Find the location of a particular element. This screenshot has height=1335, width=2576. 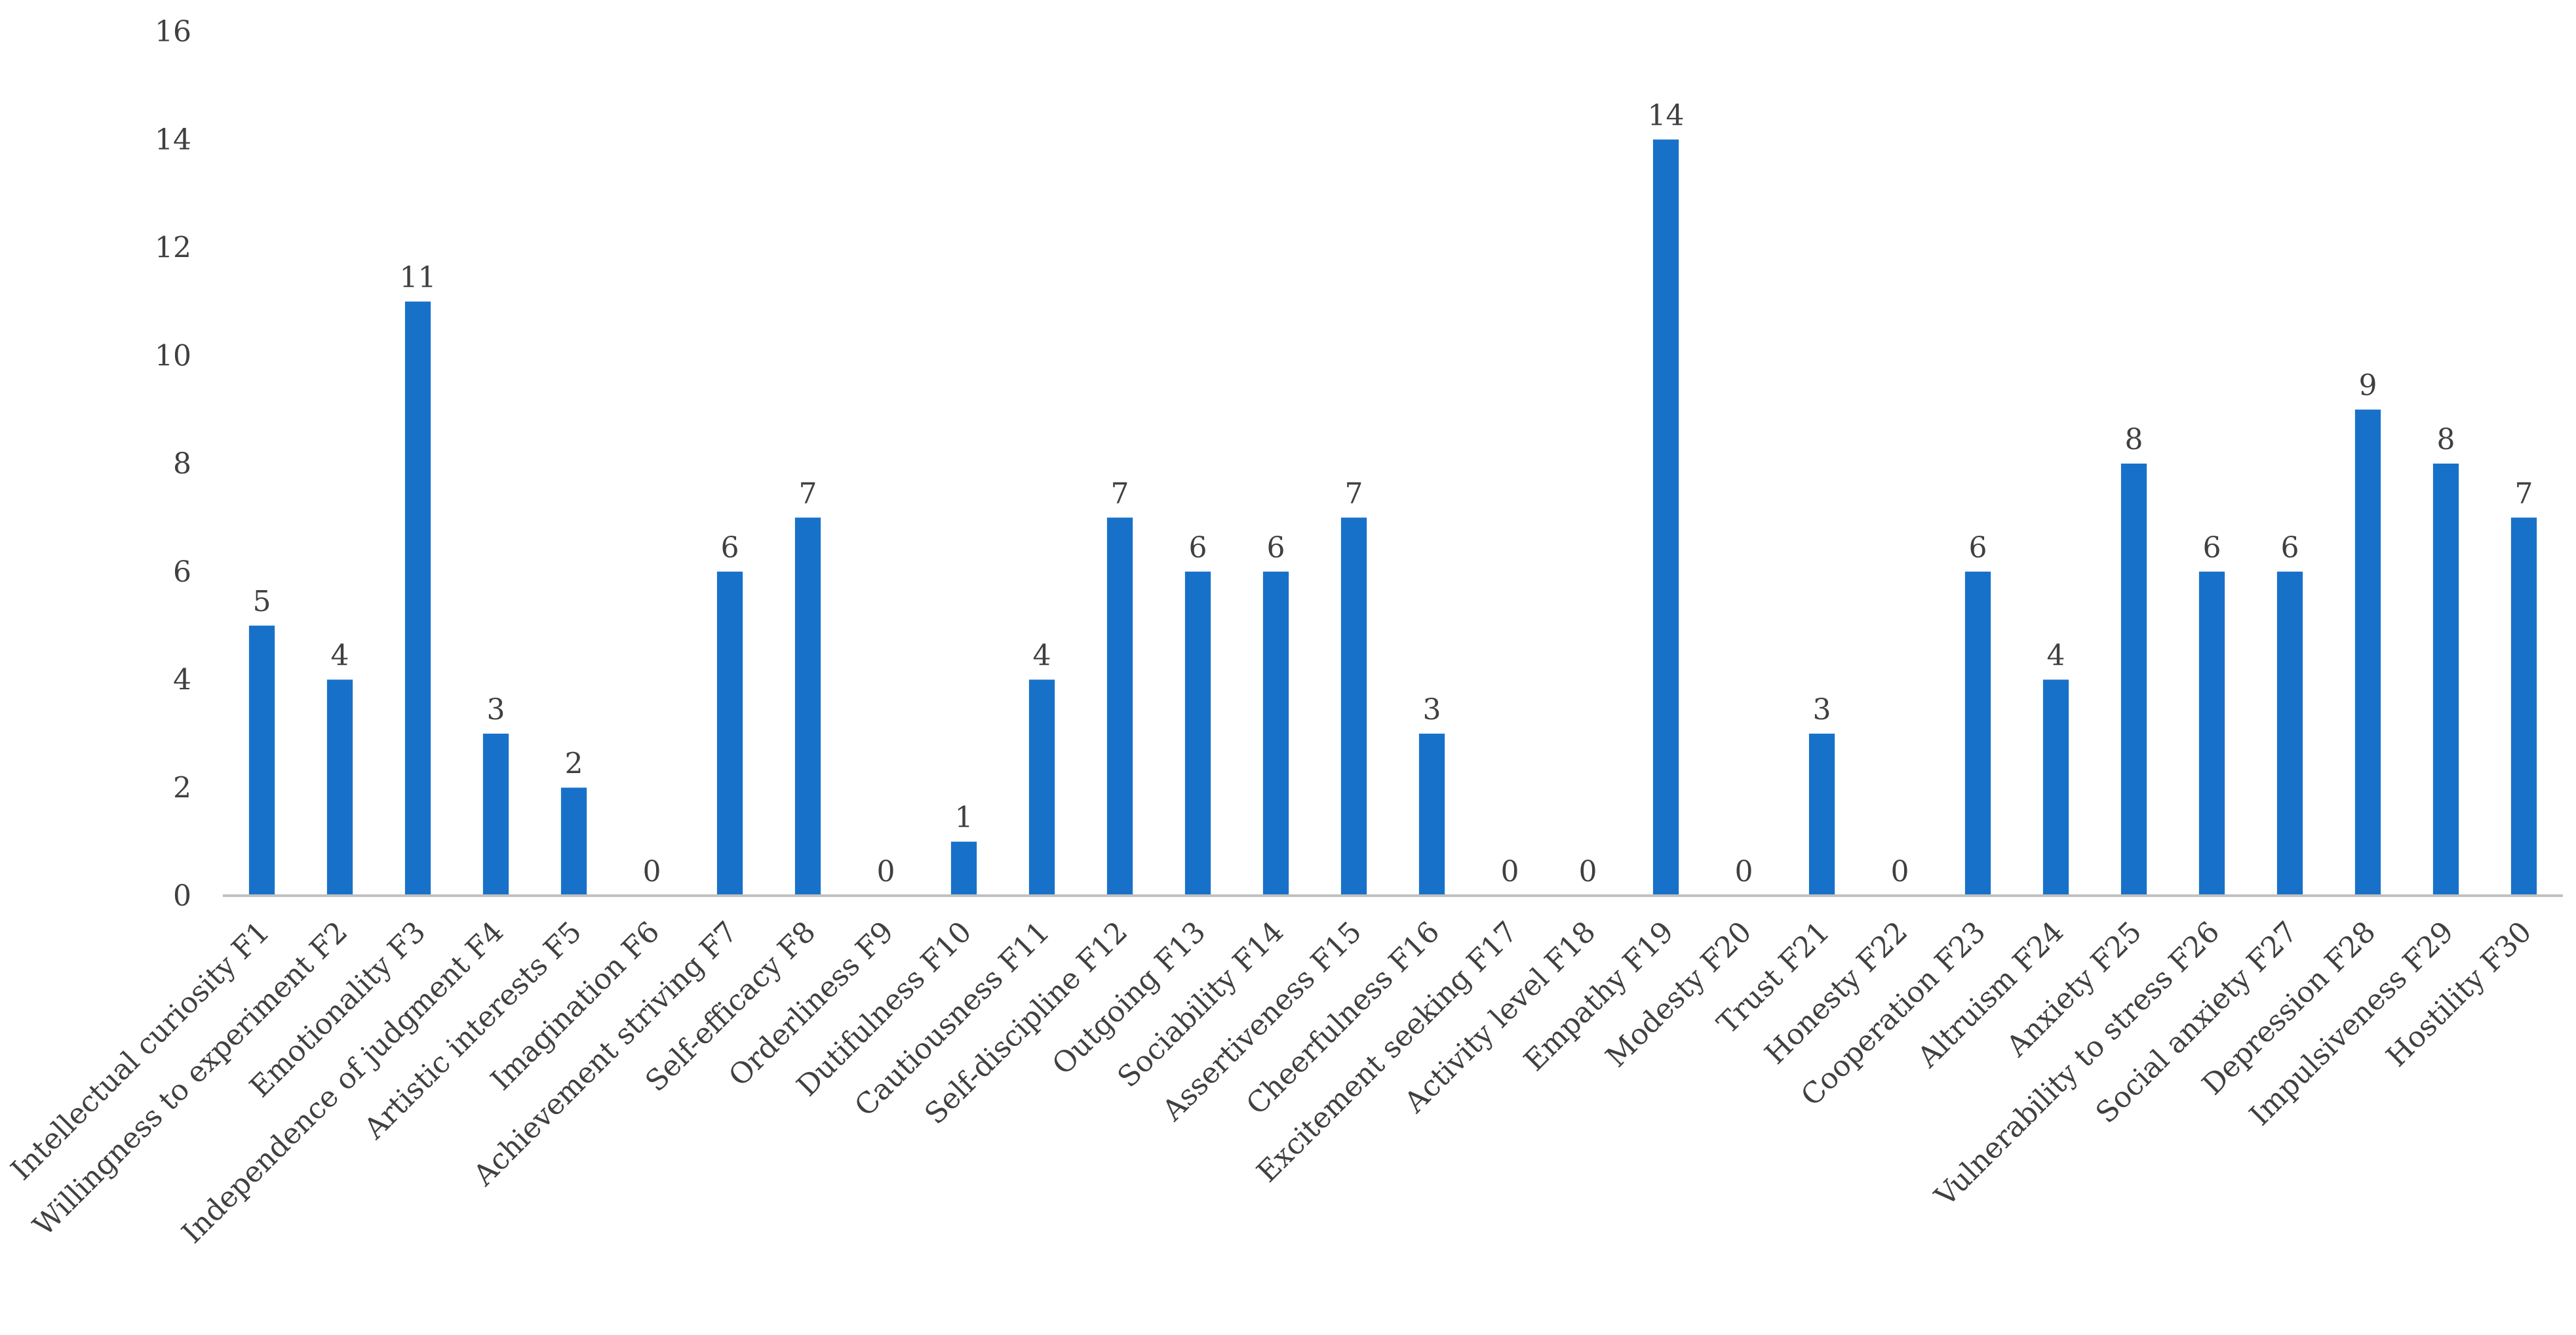

y-tick-label: 4 is located at coordinates (182, 680).